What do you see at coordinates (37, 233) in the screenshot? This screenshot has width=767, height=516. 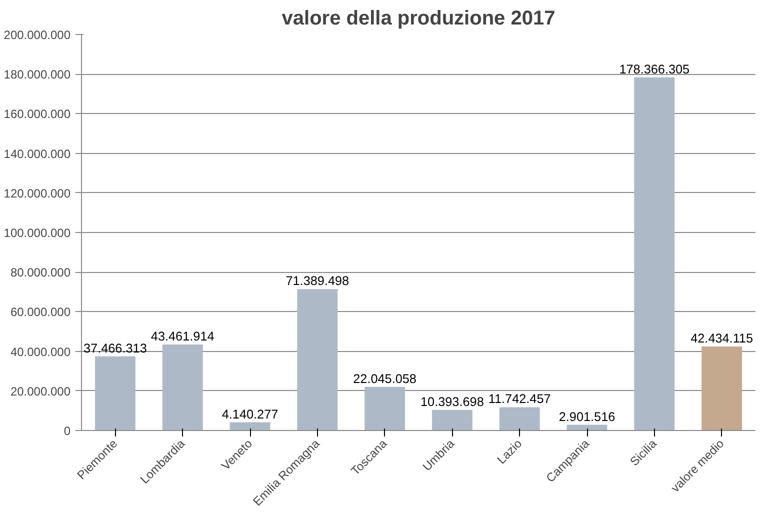 I see `y-tick-label: 100.000.000` at bounding box center [37, 233].